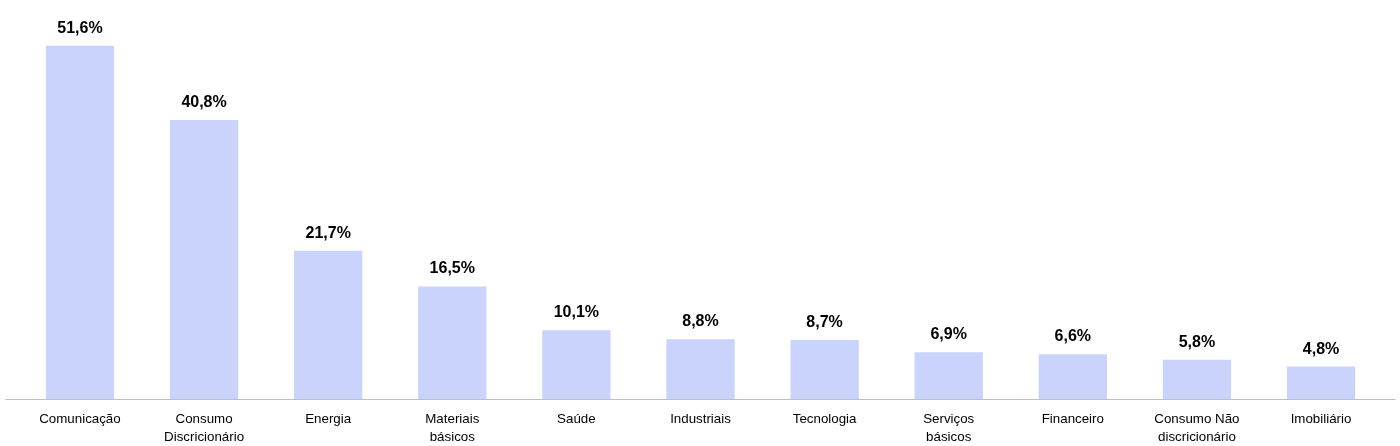  I want to click on x-tick-label: Consumo Discricionário, so click(204, 427).